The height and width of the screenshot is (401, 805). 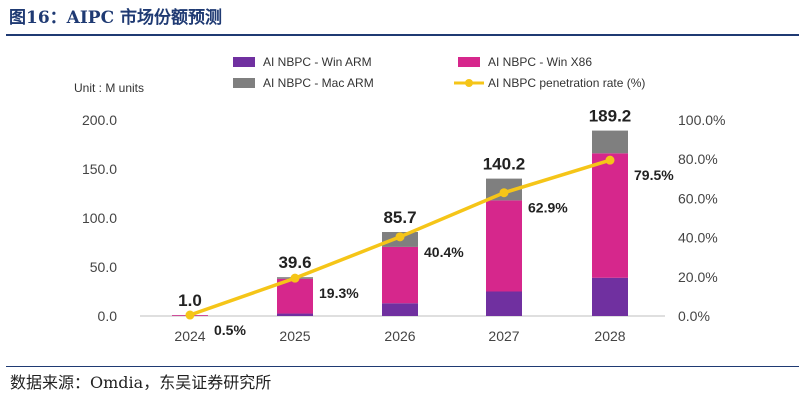 What do you see at coordinates (610, 116) in the screenshot?
I see `bar-total-label: 189.2` at bounding box center [610, 116].